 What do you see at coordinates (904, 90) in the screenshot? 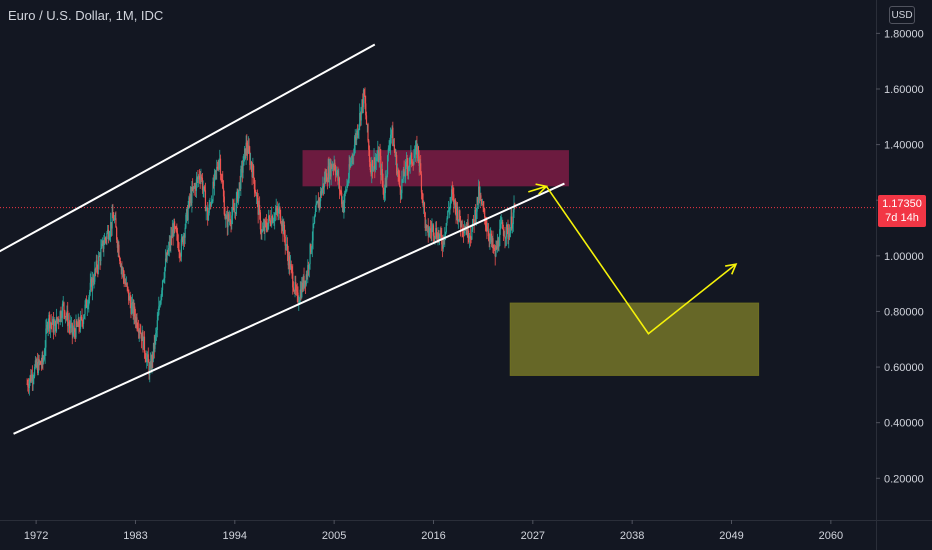
I see `y-tick-label: 1.60000` at bounding box center [904, 90].